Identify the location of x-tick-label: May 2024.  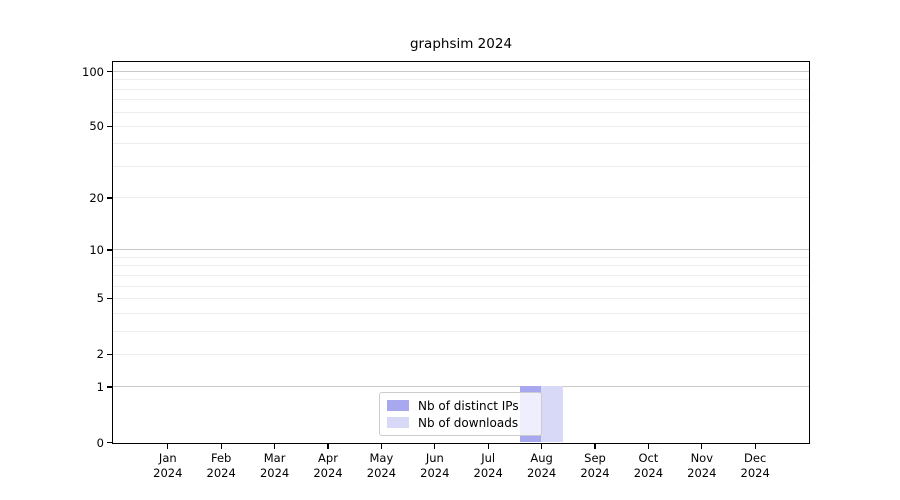
(381, 465).